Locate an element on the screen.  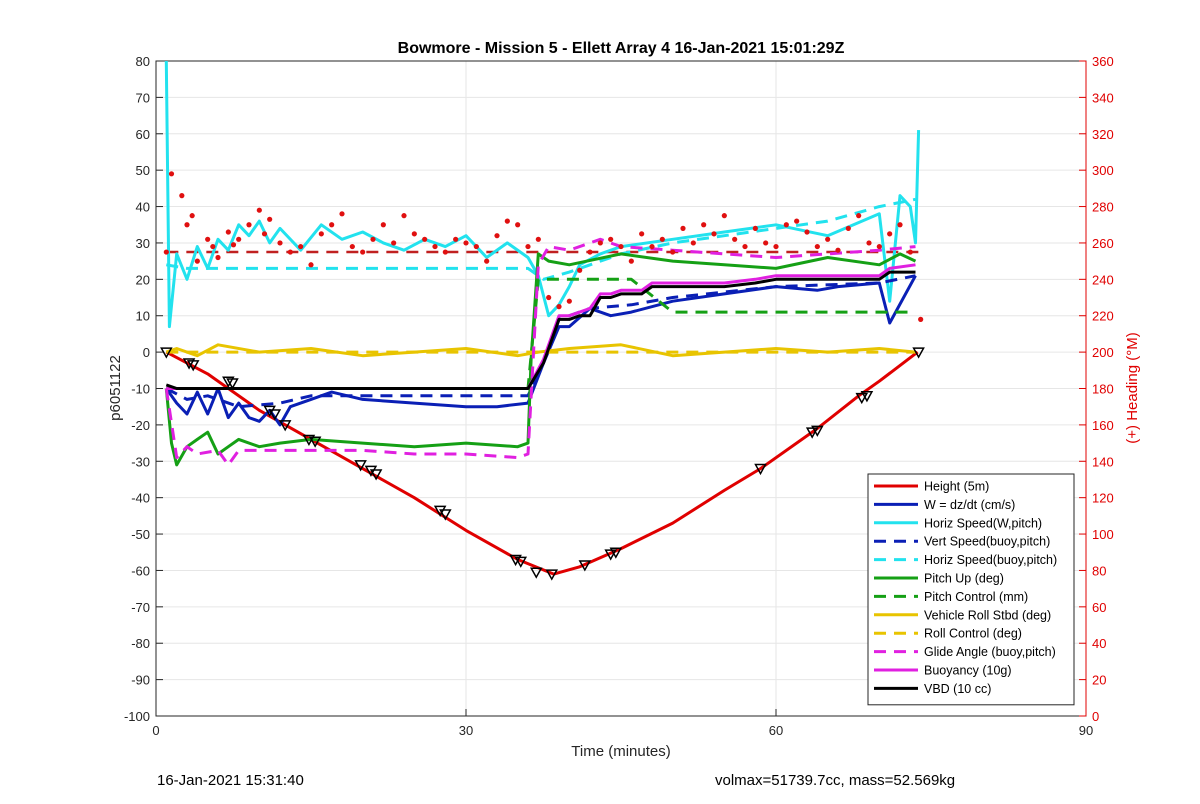
y-tick-label: -90 is located at coordinates (140, 680).